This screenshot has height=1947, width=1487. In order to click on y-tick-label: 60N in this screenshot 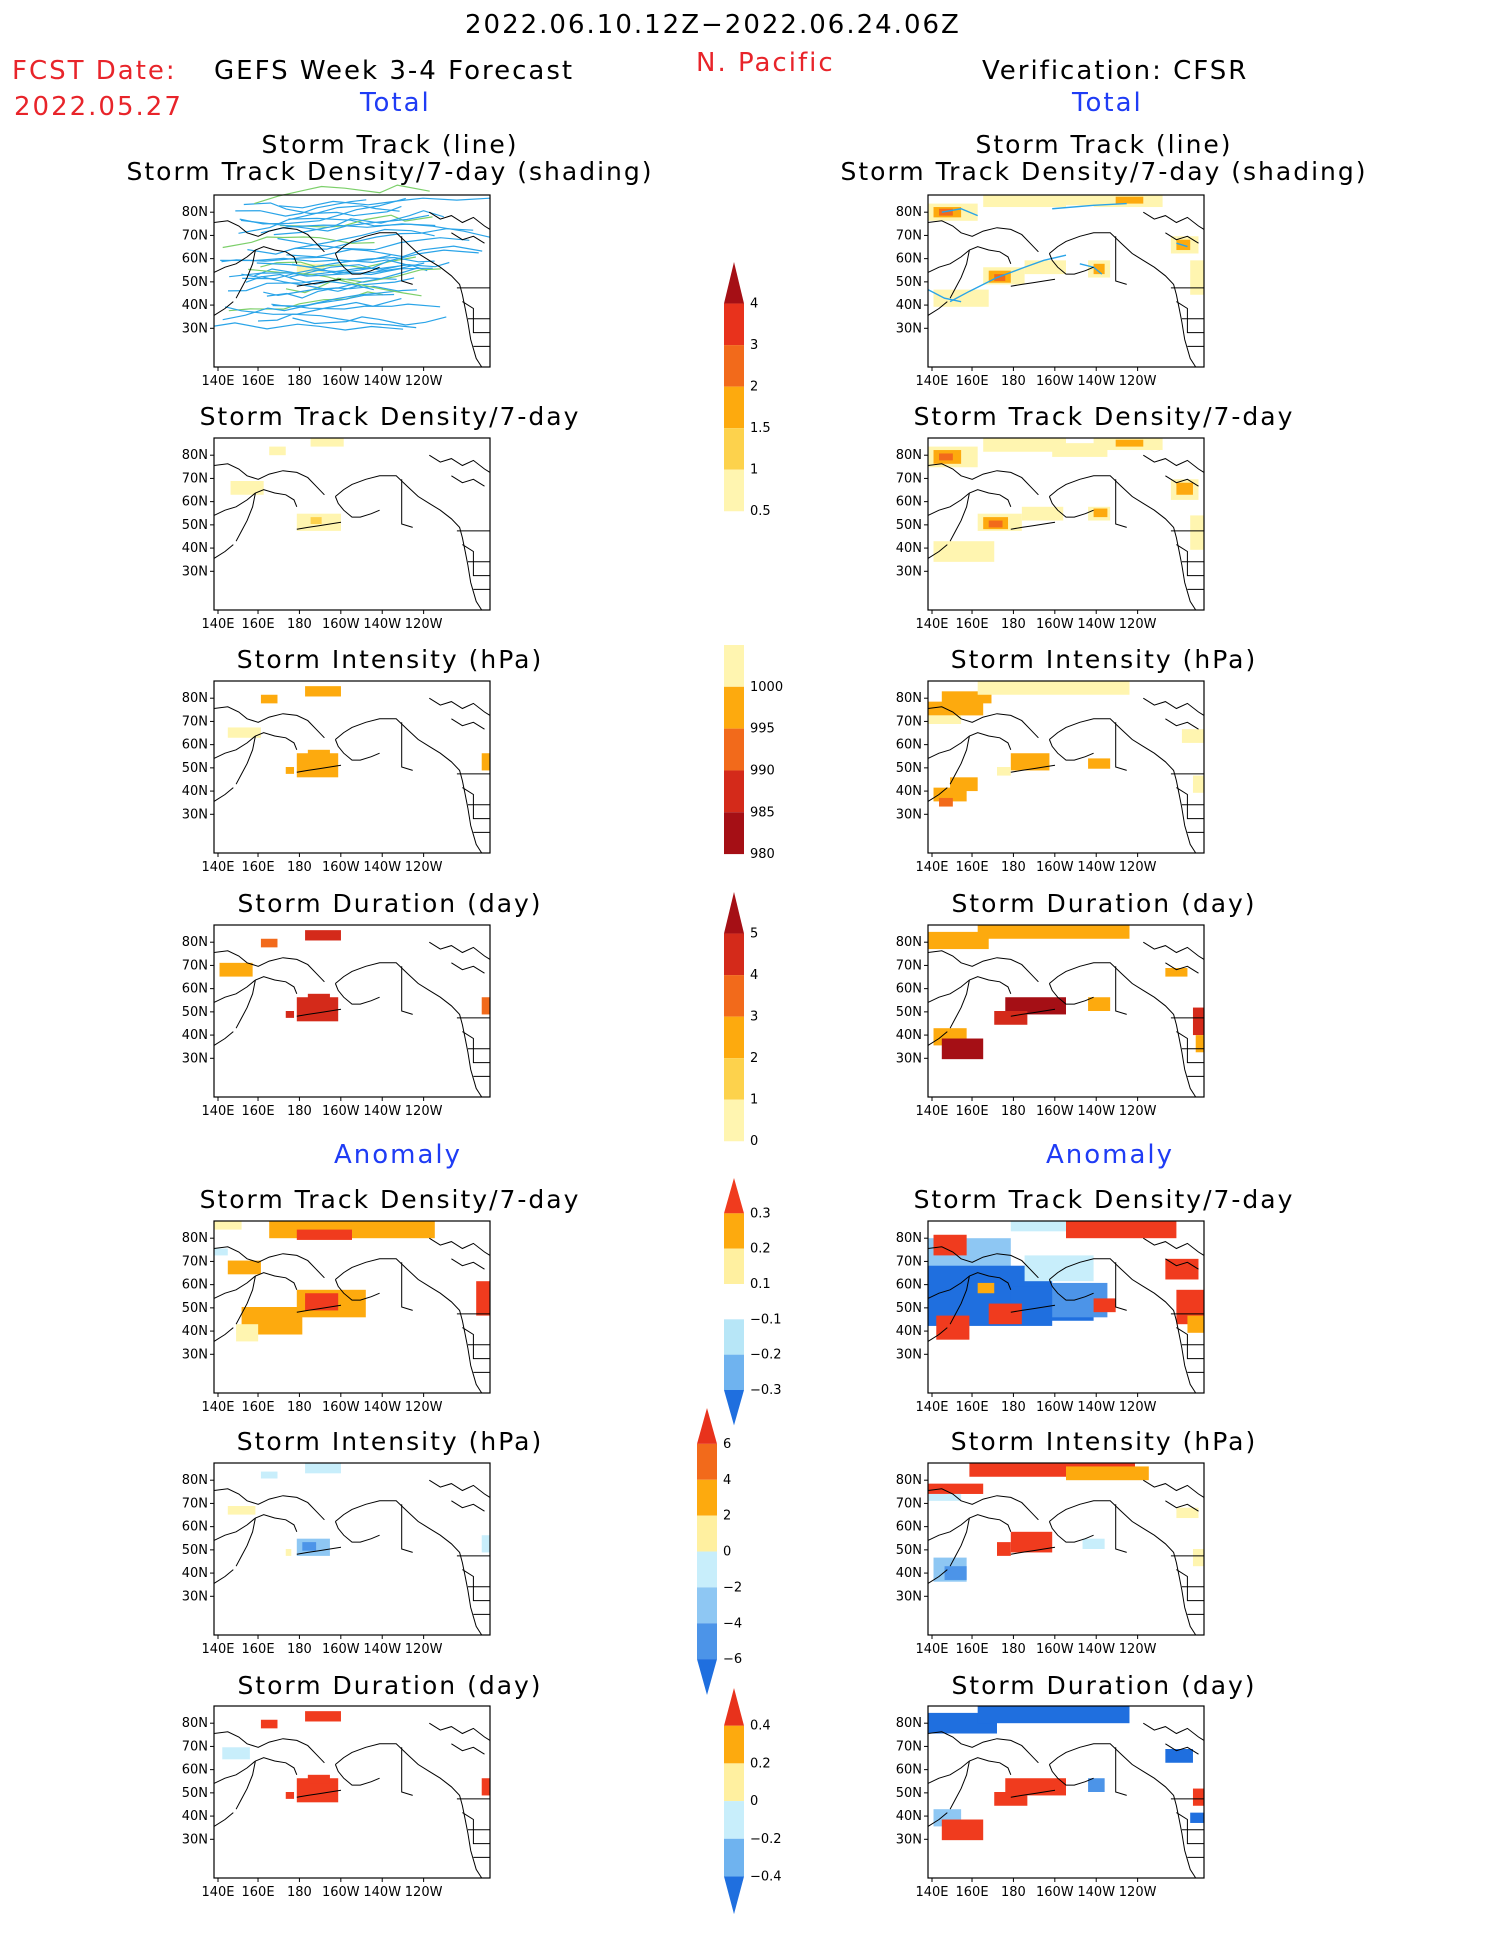, I will do `click(195, 1285)`.